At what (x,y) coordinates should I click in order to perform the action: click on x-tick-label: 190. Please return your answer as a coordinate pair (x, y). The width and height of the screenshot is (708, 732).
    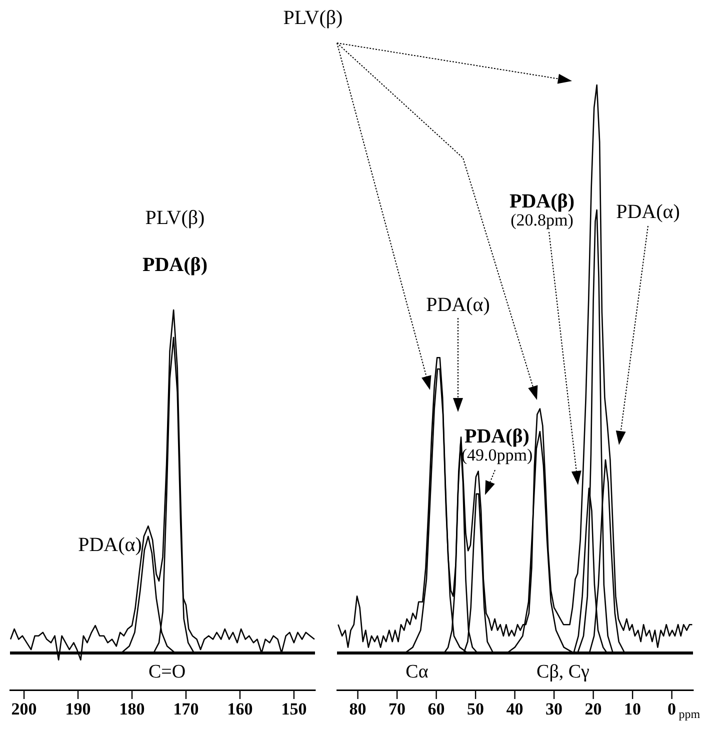
    Looking at the image, I should click on (78, 709).